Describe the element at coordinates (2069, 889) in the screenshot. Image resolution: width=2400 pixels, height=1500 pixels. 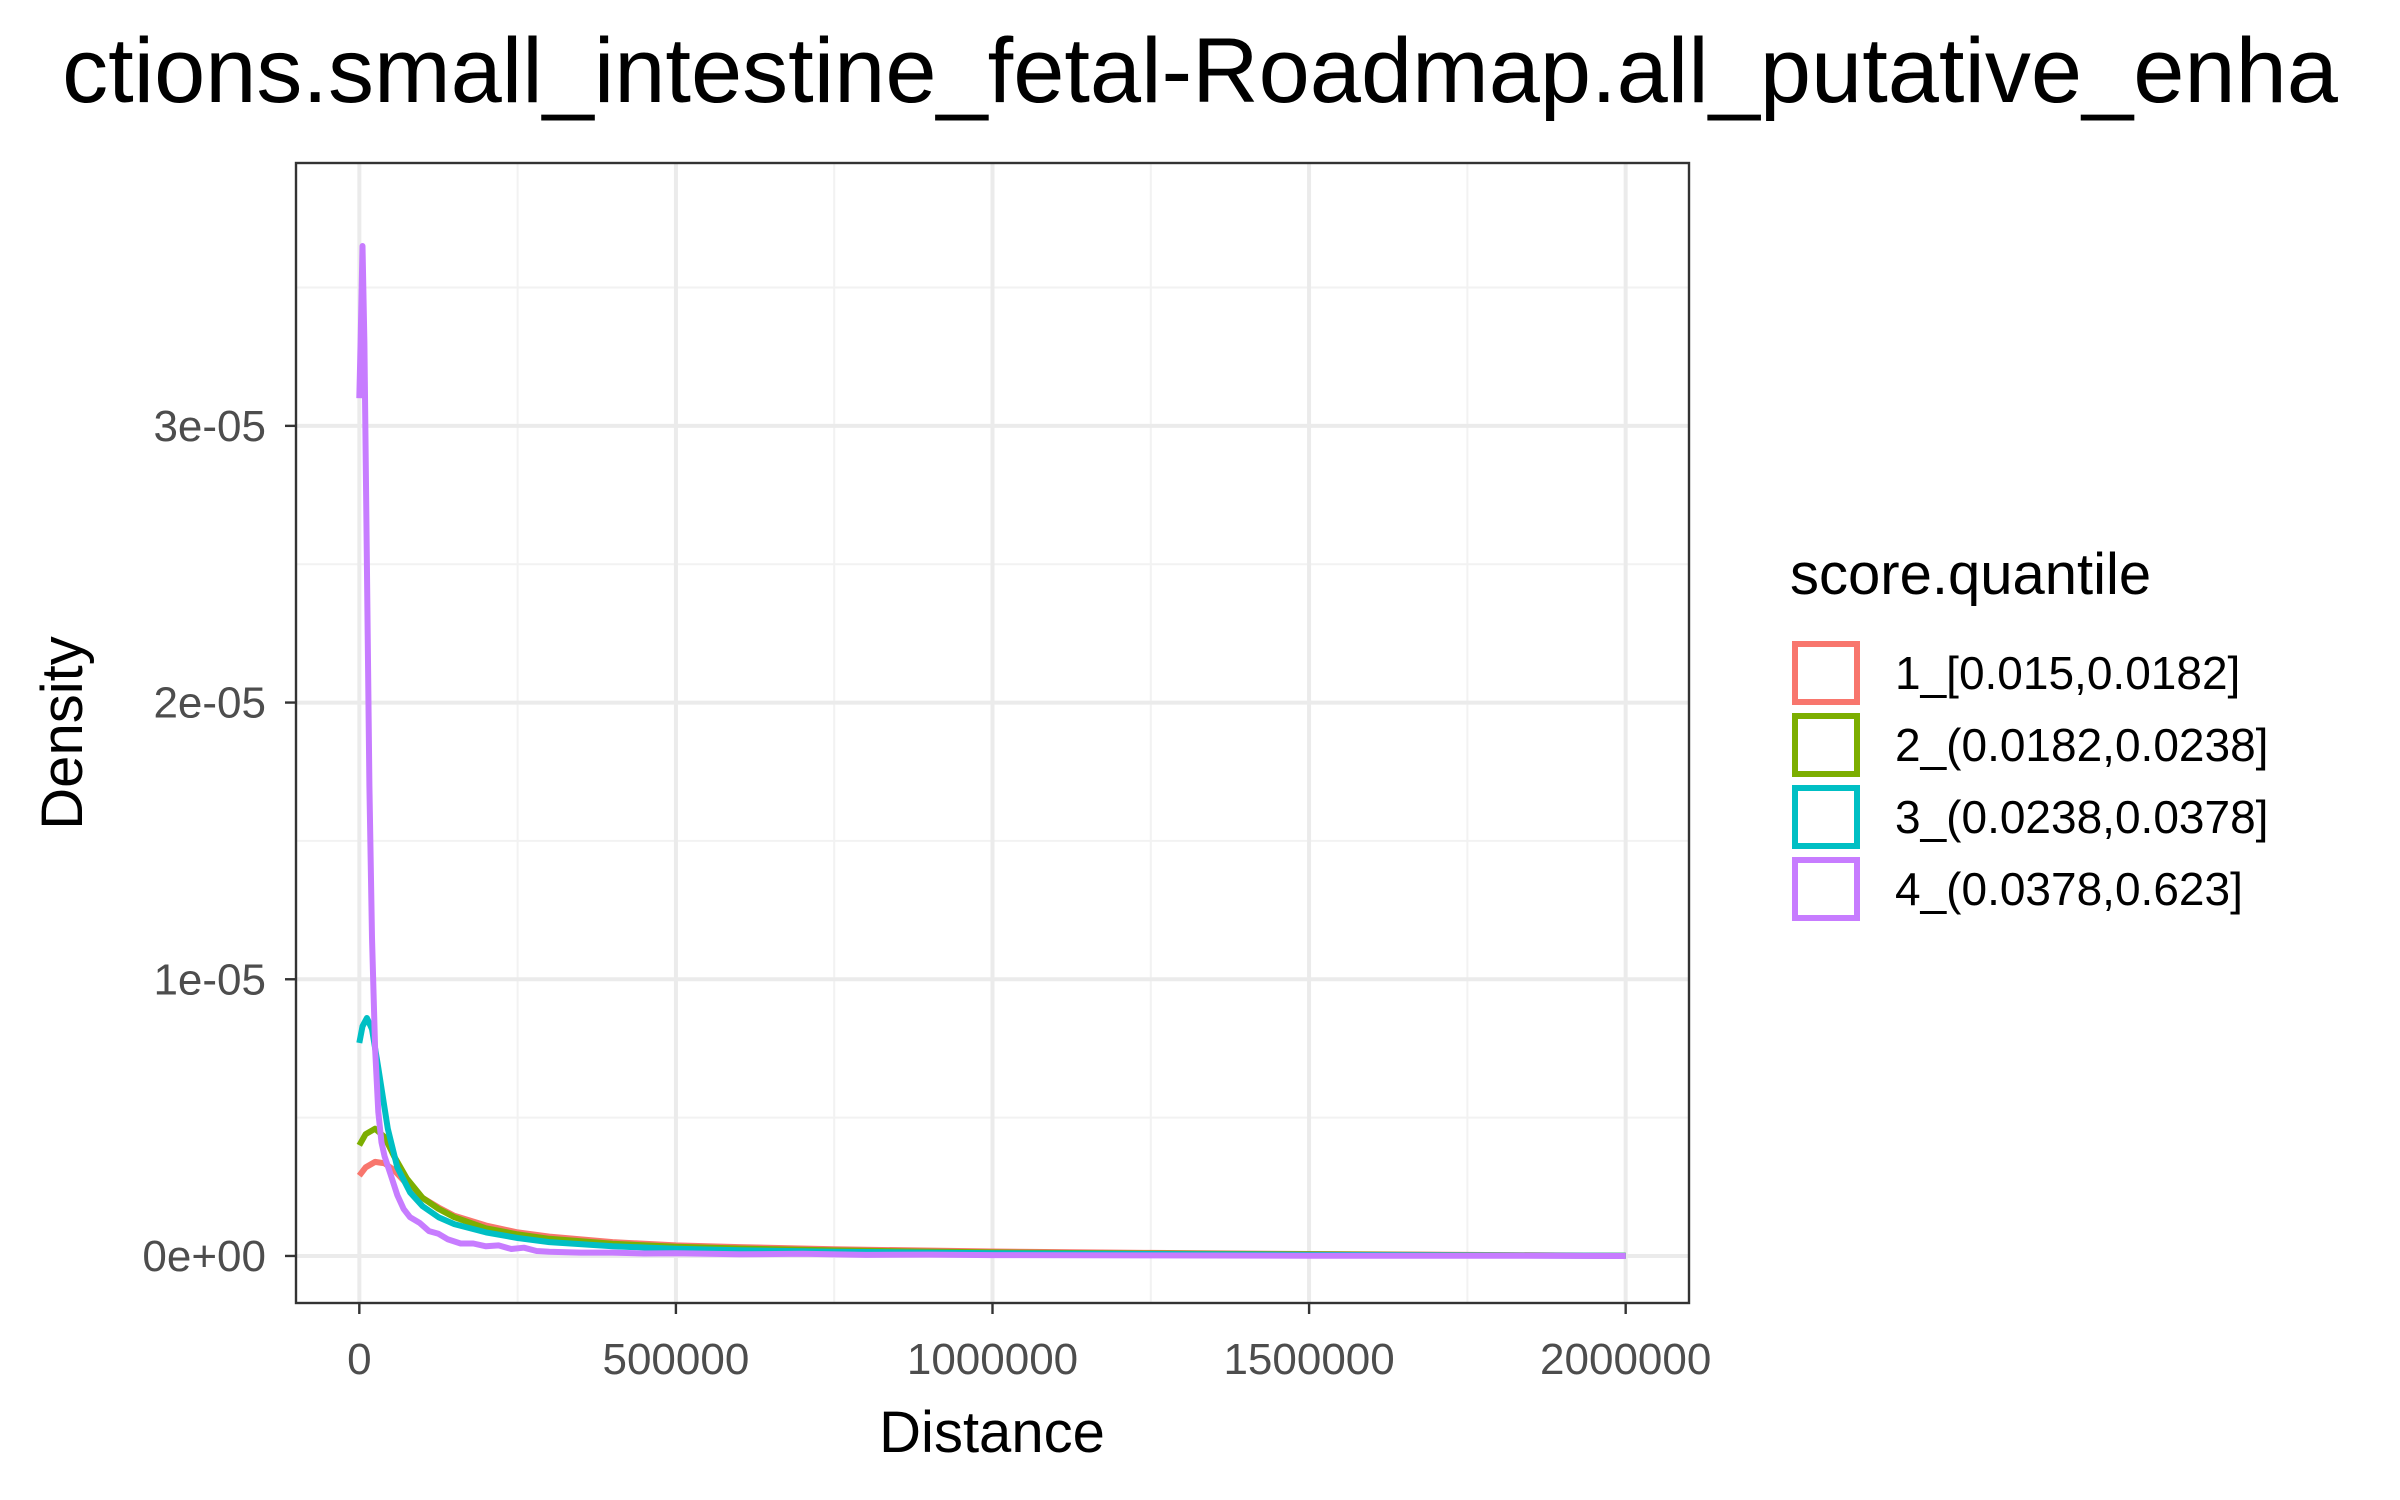
I see `legend-label-4: 4_(0.0378,0.623]` at that location.